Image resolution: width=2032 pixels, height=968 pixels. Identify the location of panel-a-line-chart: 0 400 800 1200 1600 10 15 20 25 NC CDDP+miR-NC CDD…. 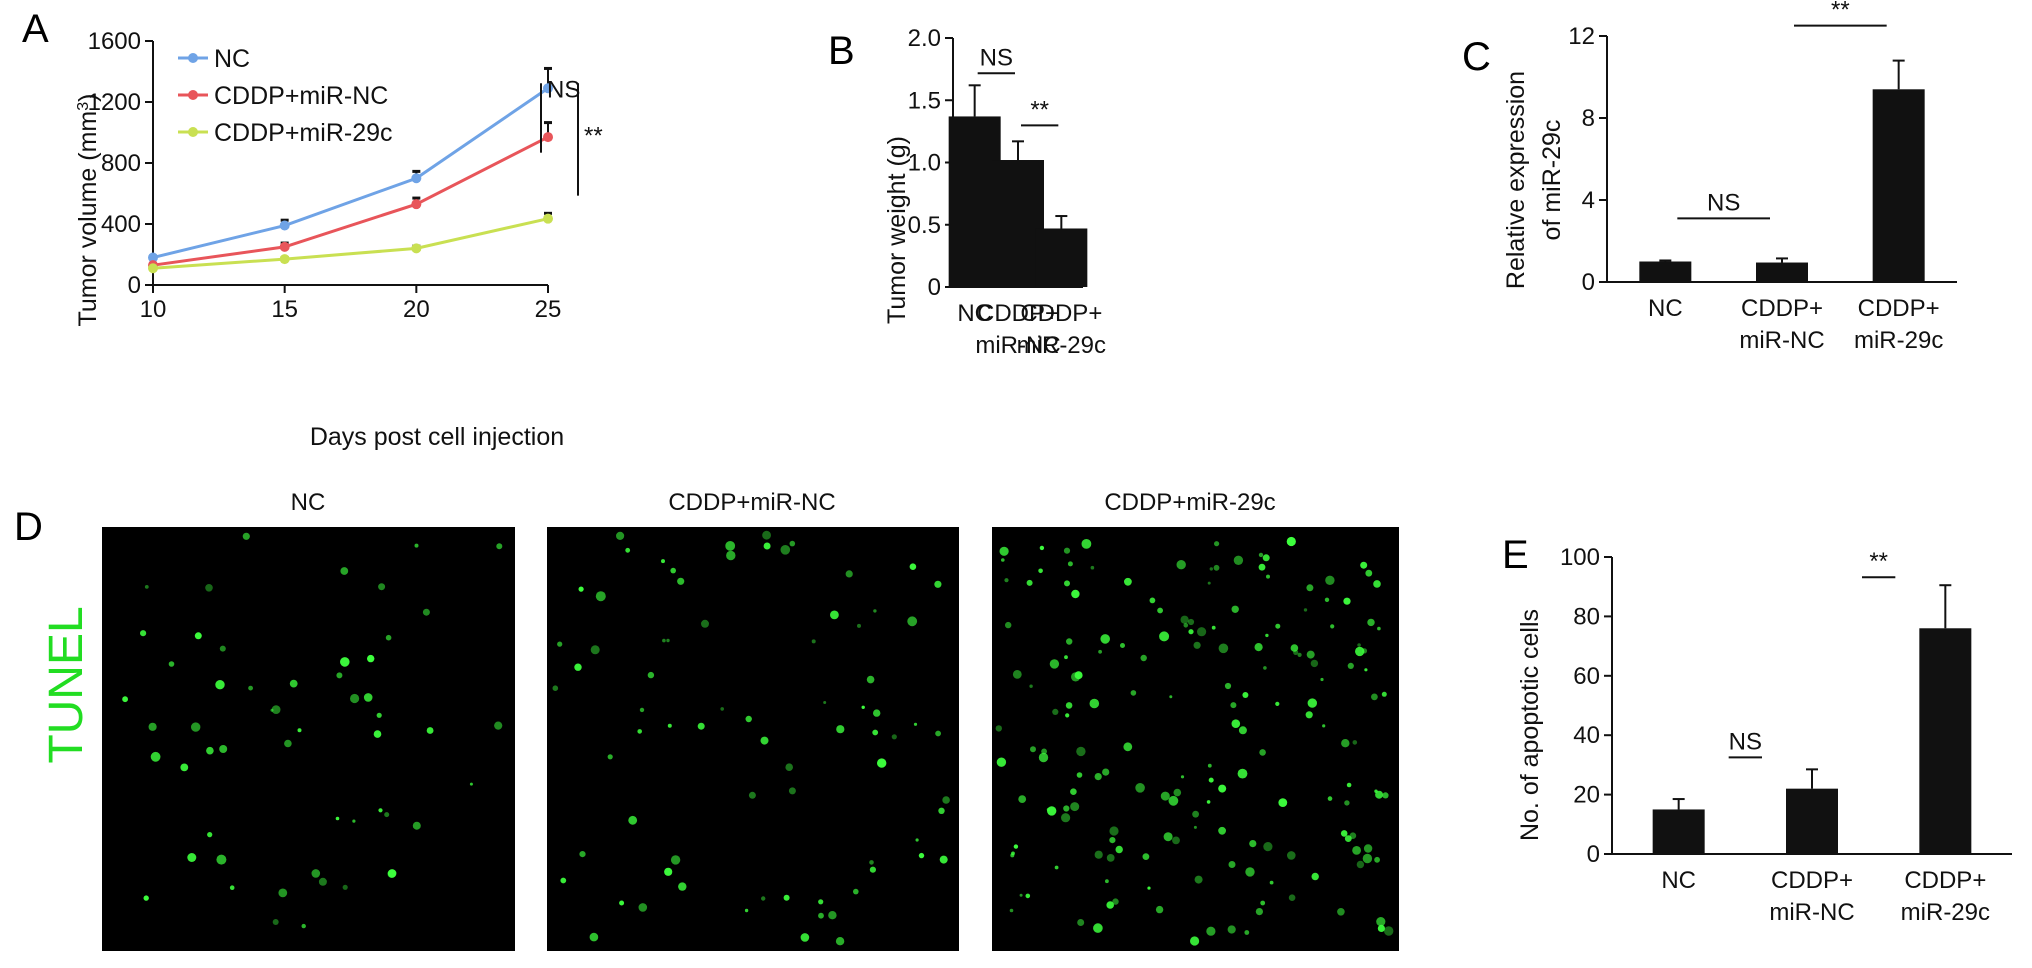
(338, 239).